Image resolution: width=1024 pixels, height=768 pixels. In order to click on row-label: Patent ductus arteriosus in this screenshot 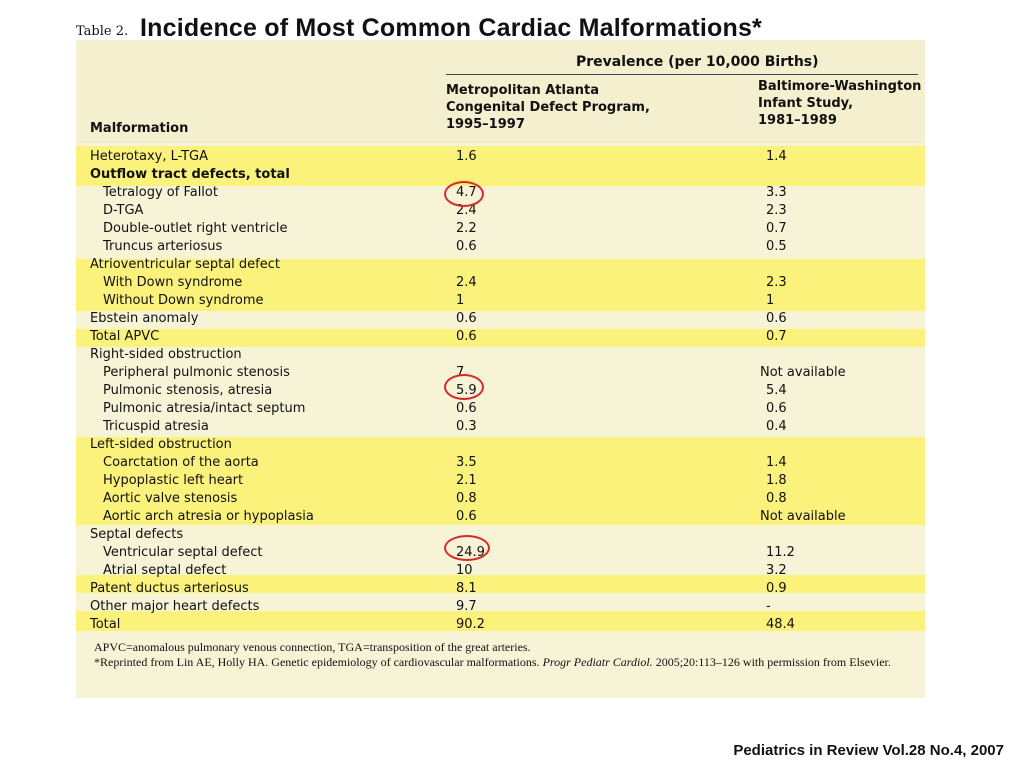, I will do `click(169, 588)`.